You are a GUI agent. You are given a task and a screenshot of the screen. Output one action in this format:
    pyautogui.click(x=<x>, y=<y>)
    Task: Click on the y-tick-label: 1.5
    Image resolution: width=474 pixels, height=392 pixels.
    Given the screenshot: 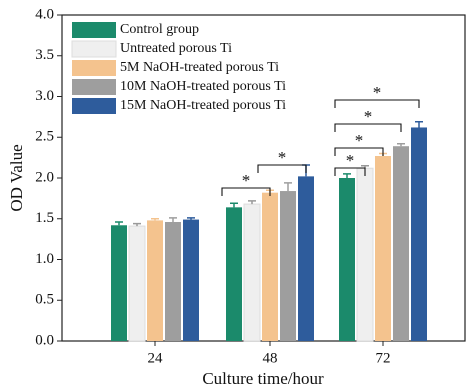 What is the action you would take?
    pyautogui.click(x=44, y=218)
    